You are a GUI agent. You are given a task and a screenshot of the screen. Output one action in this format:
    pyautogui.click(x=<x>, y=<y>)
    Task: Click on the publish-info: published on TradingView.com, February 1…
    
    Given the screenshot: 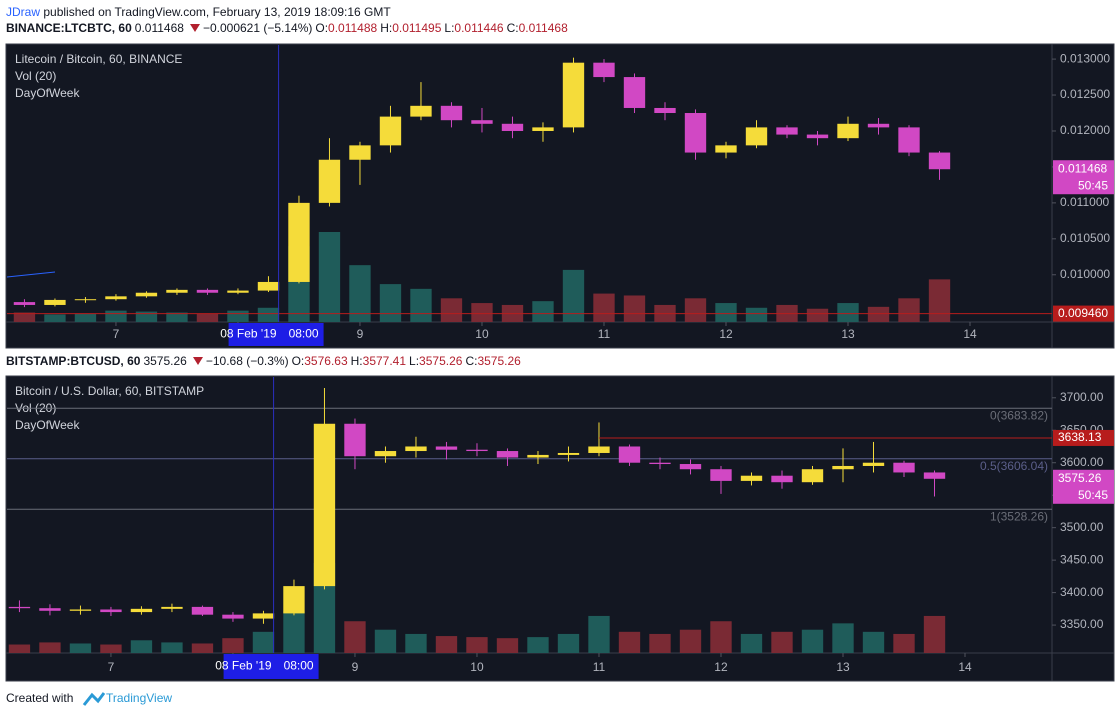 What is the action you would take?
    pyautogui.click(x=217, y=12)
    